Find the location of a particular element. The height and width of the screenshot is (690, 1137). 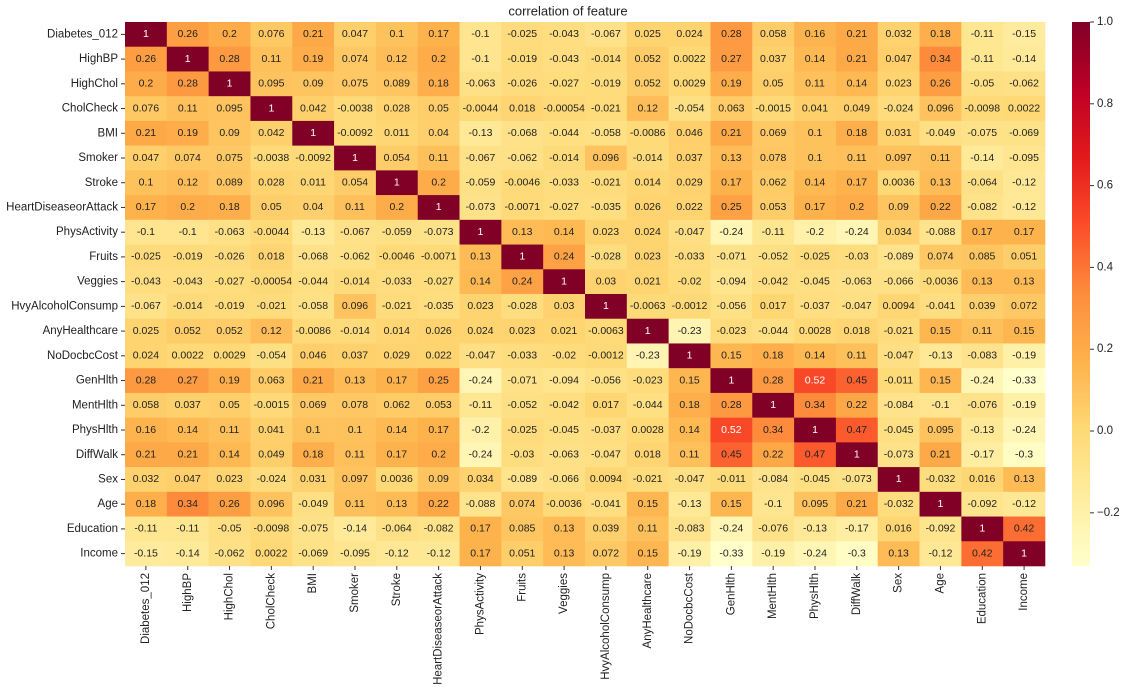

cell-label: -0.12 is located at coordinates (940, 553).